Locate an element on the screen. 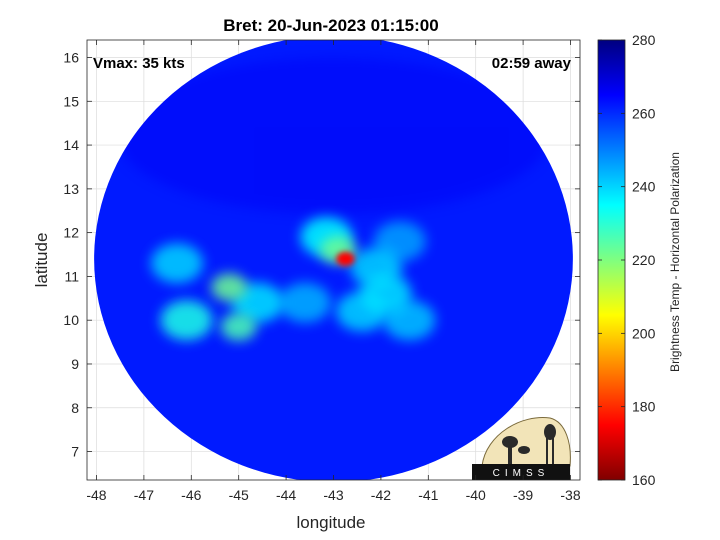  y-tick-label: 11 is located at coordinates (71, 276).